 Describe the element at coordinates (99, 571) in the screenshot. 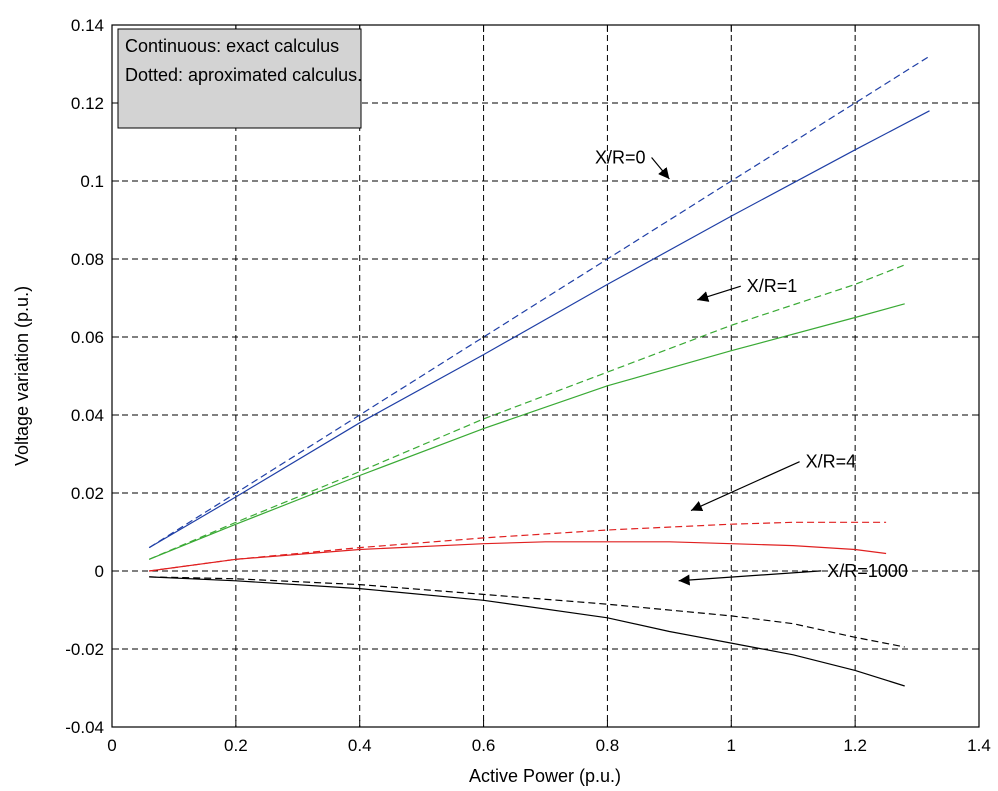

I see `y-tick-label: 0` at that location.